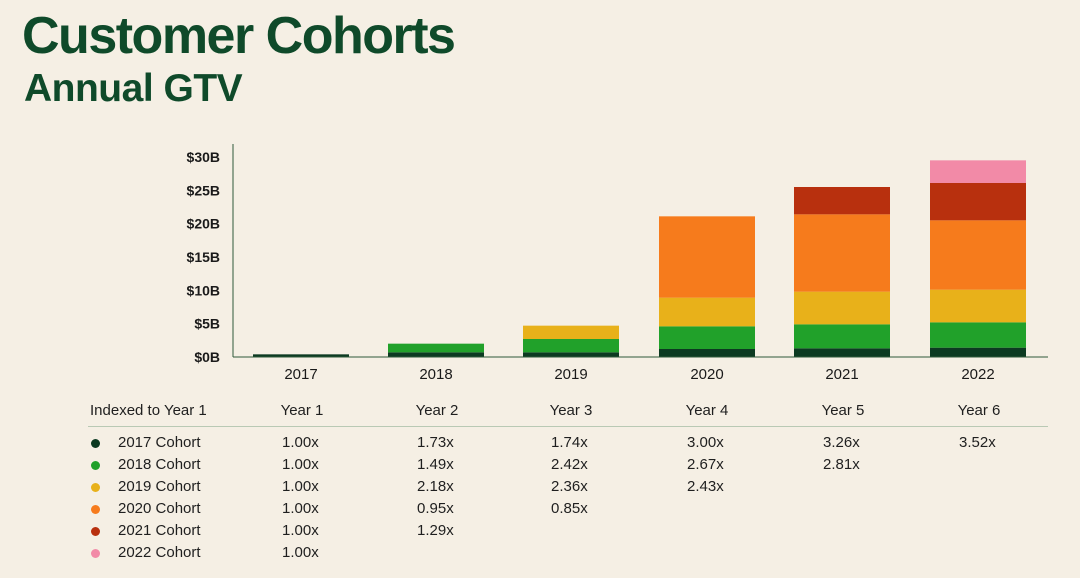 The width and height of the screenshot is (1080, 578). I want to click on bar-segment-2022-2021-cohort, so click(978, 202).